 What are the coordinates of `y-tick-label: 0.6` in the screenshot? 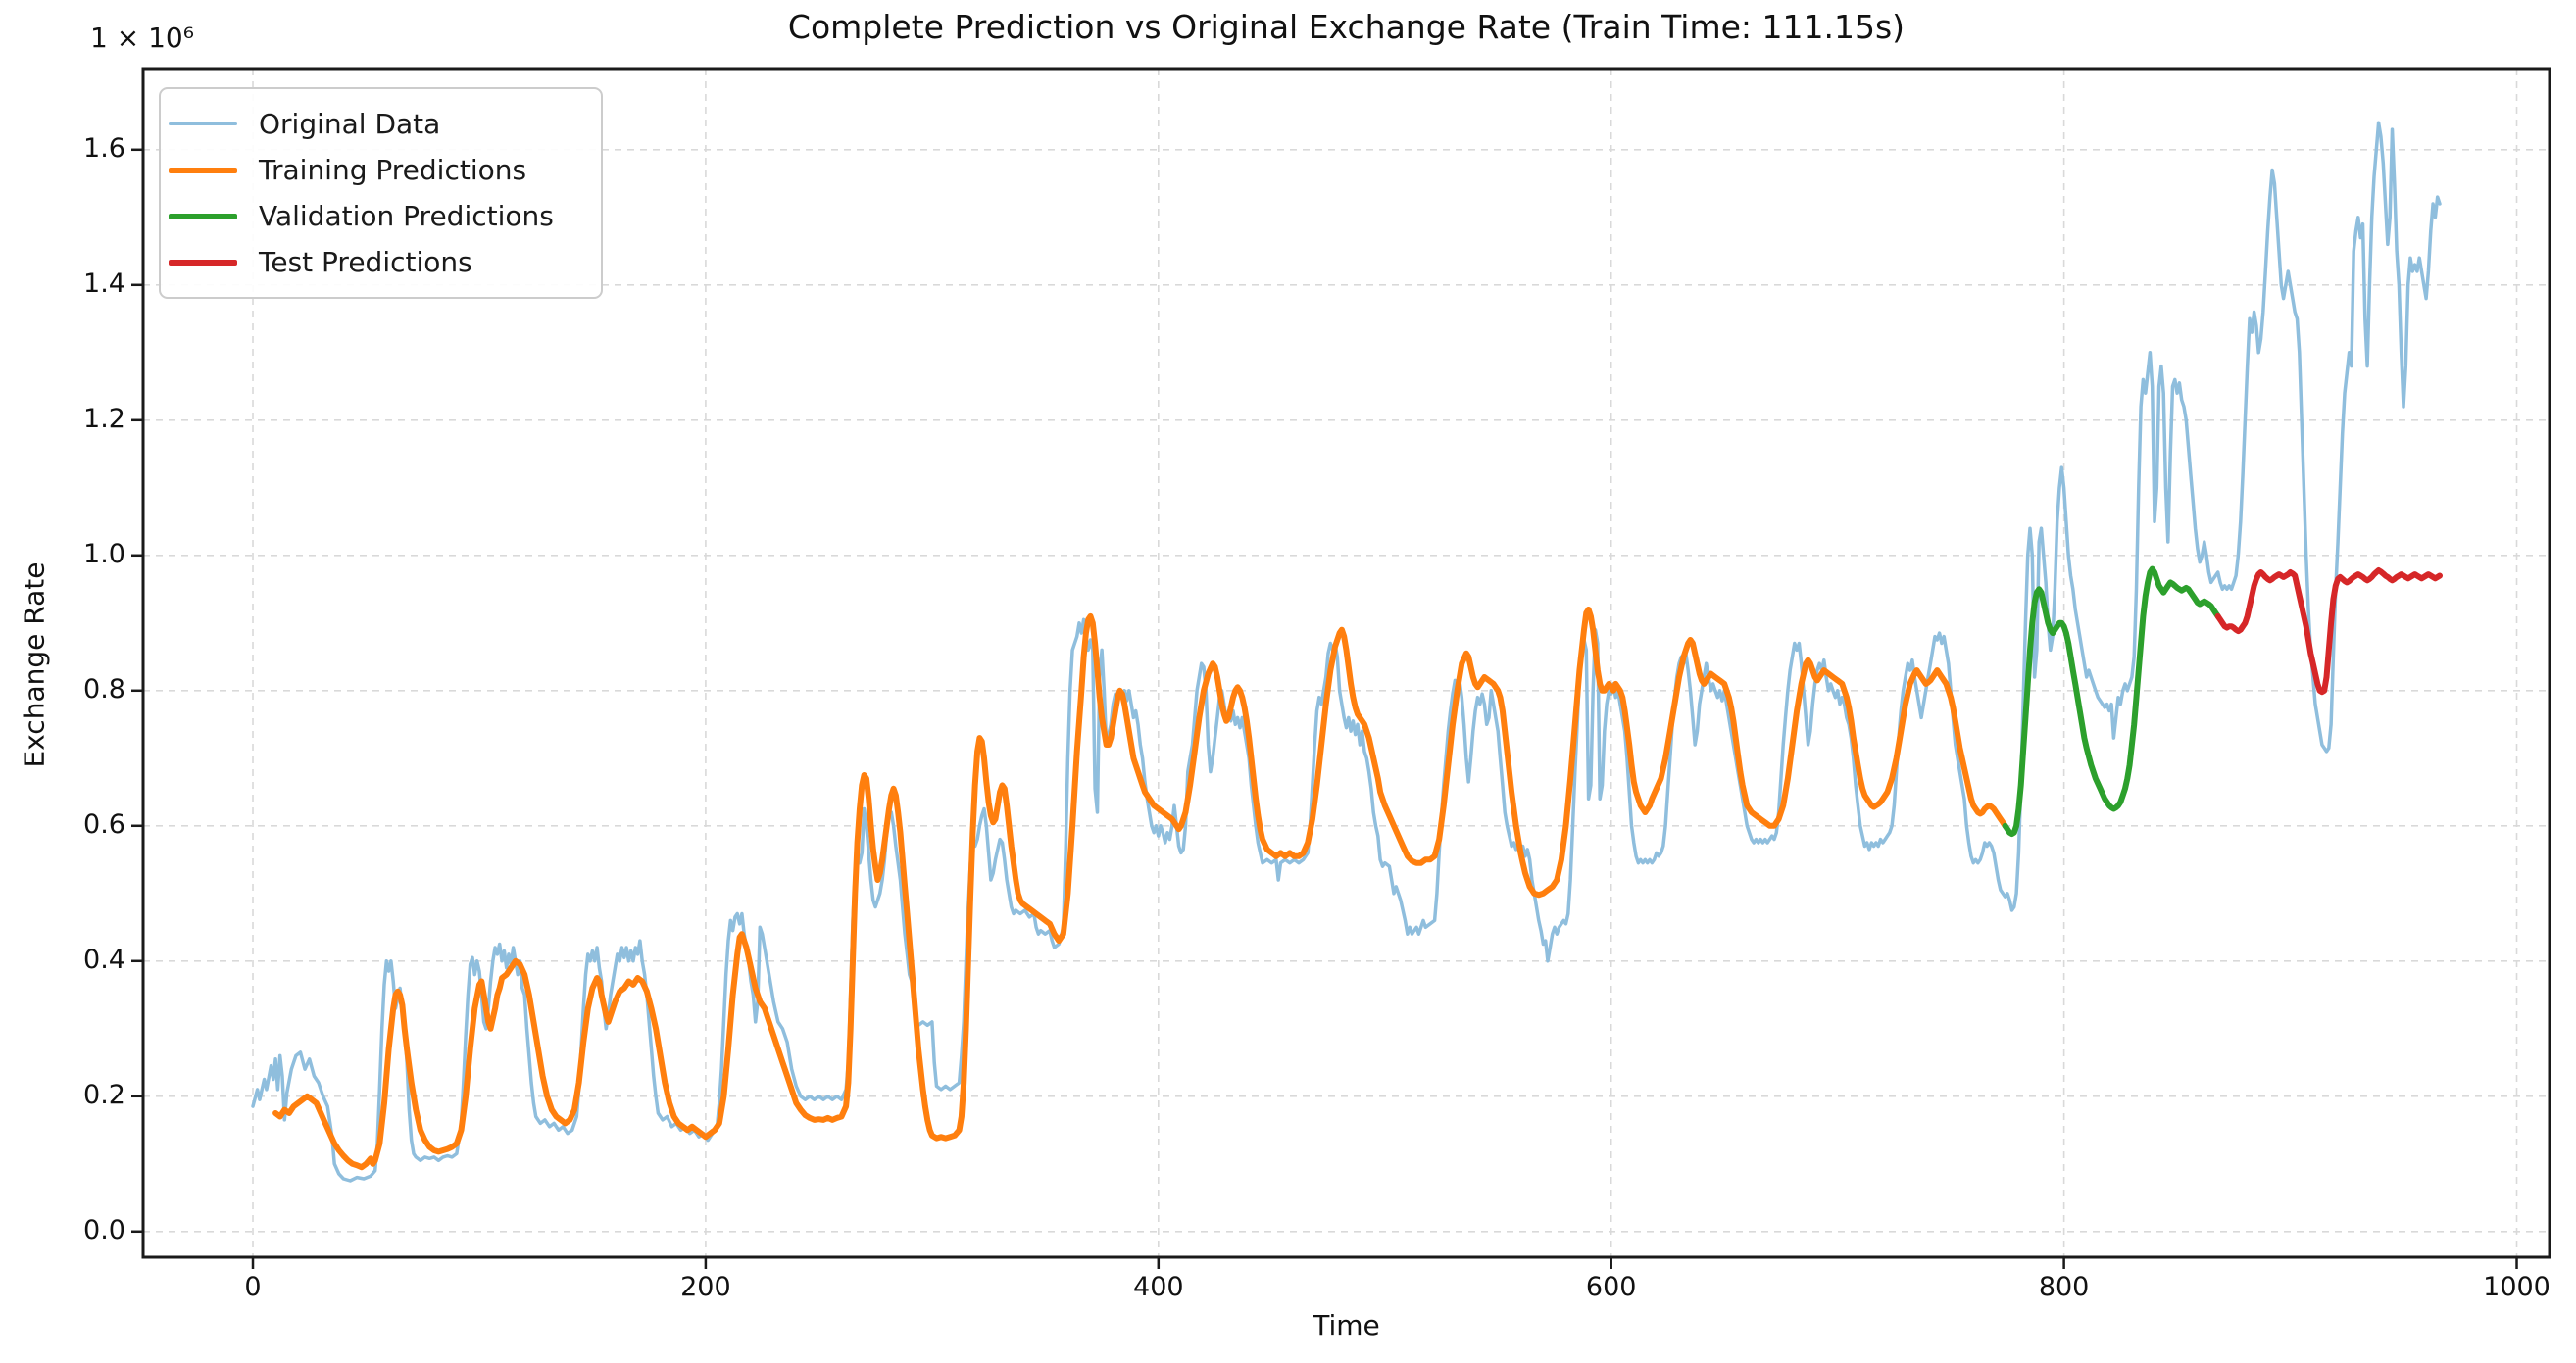 It's located at (104, 824).